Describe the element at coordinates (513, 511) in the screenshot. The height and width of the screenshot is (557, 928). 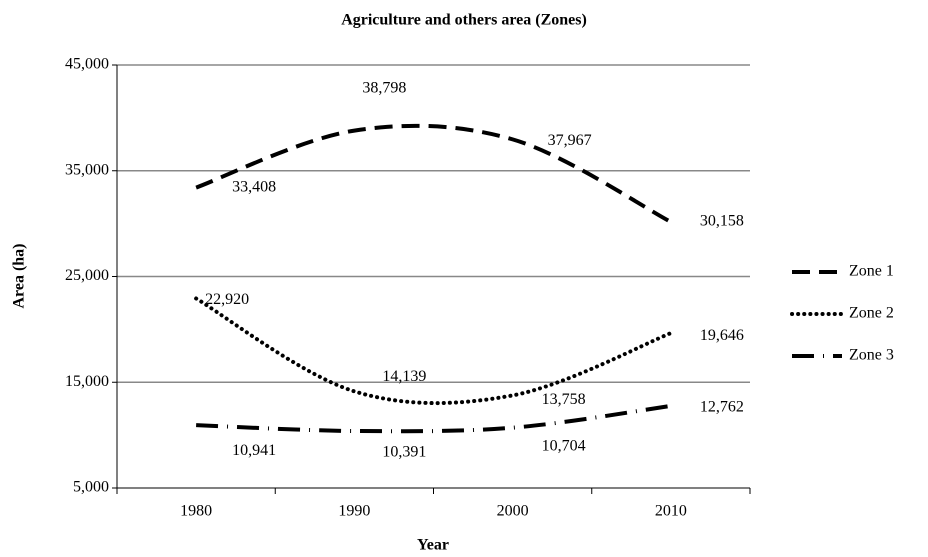
I see `x-tick-label: 2000` at that location.